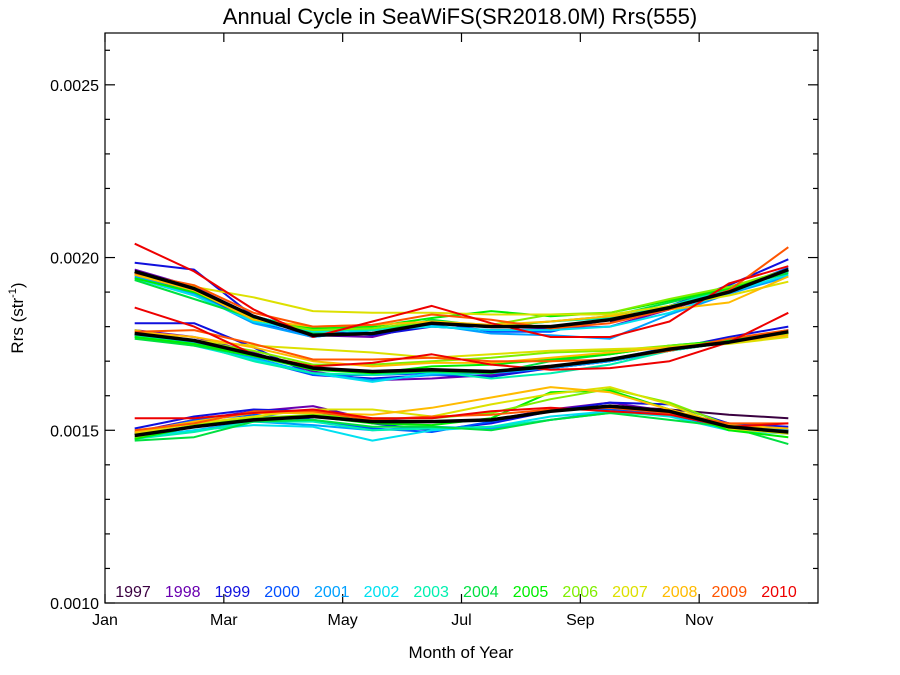 The width and height of the screenshot is (900, 675). Describe the element at coordinates (17, 326) in the screenshot. I see `y-axis-label-main: Rrs (str` at that location.